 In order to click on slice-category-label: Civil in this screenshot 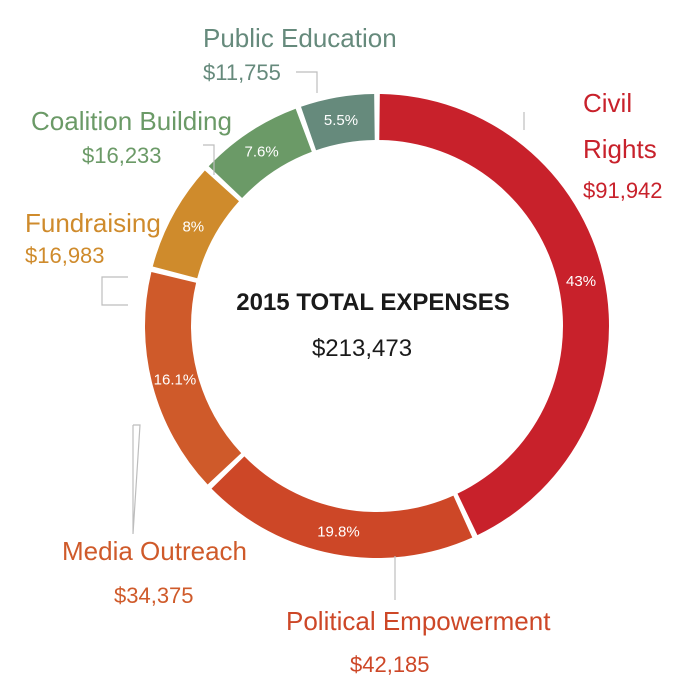, I will do `click(607, 103)`.